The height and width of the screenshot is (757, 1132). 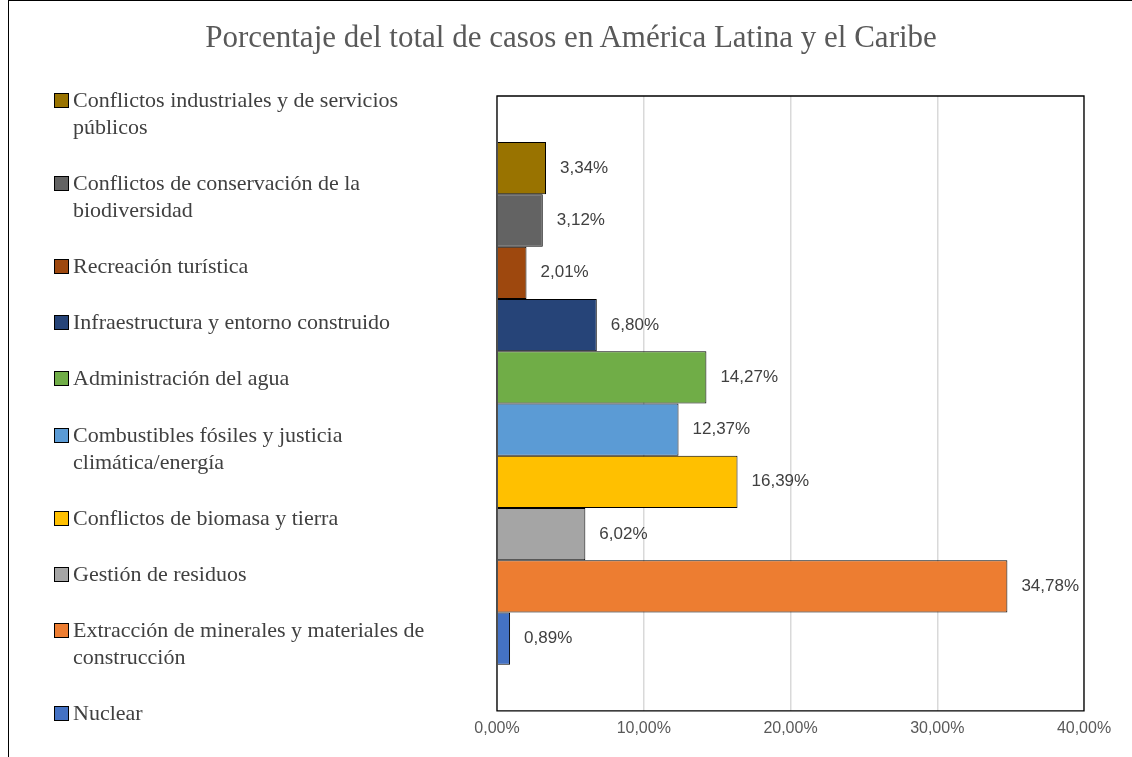 What do you see at coordinates (937, 727) in the screenshot?
I see `x-tick-label: 30,00%` at bounding box center [937, 727].